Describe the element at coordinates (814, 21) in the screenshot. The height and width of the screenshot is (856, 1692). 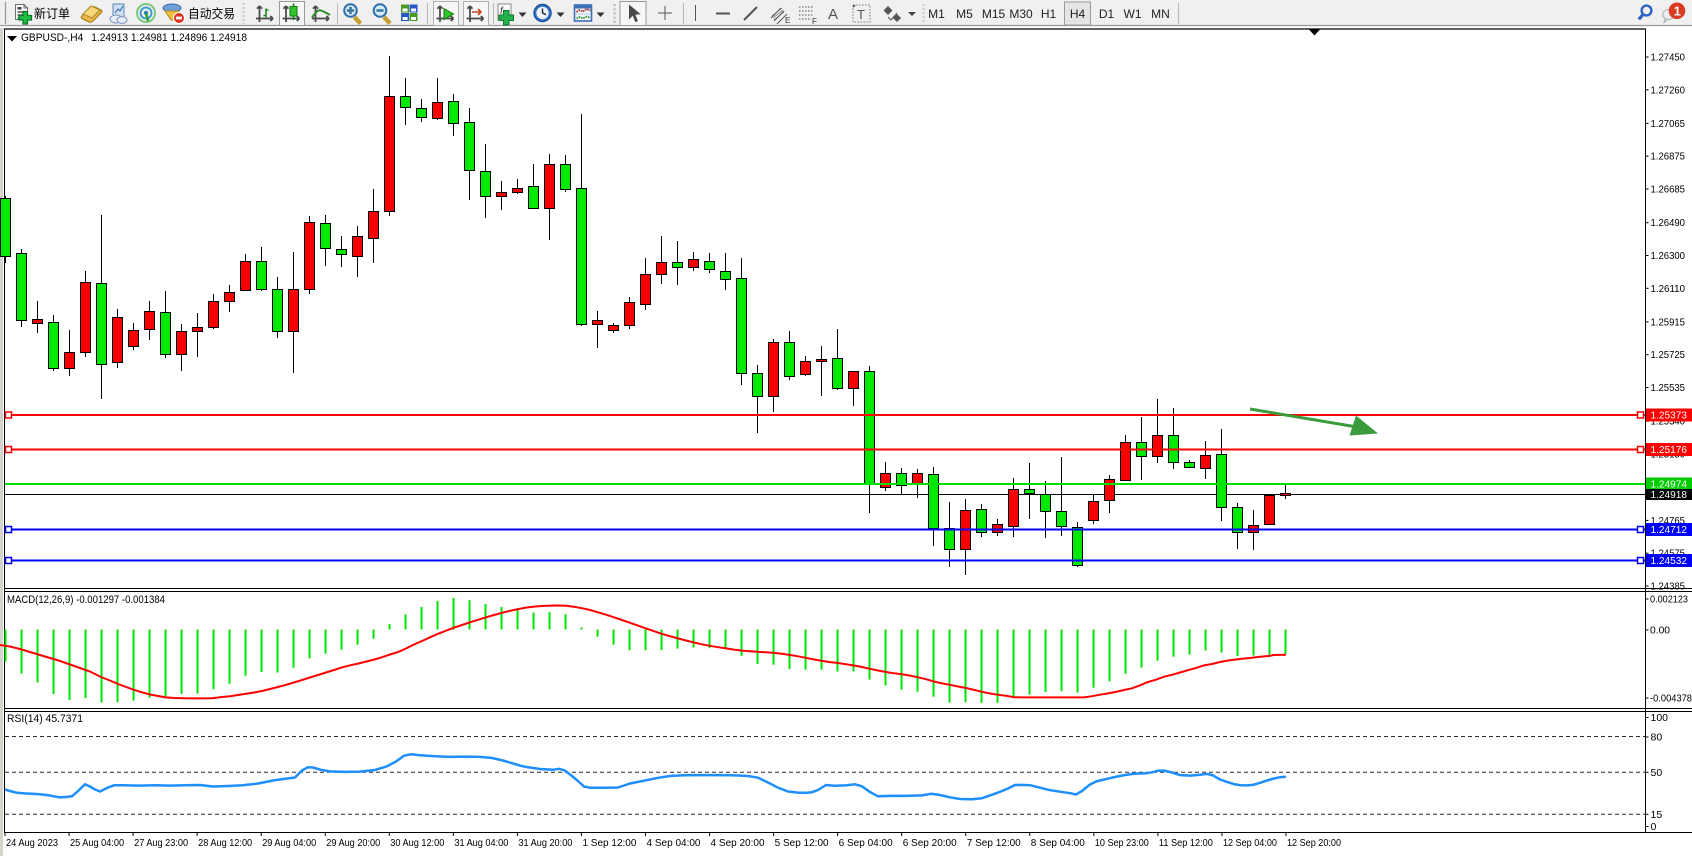
I see `svg-text: F` at that location.